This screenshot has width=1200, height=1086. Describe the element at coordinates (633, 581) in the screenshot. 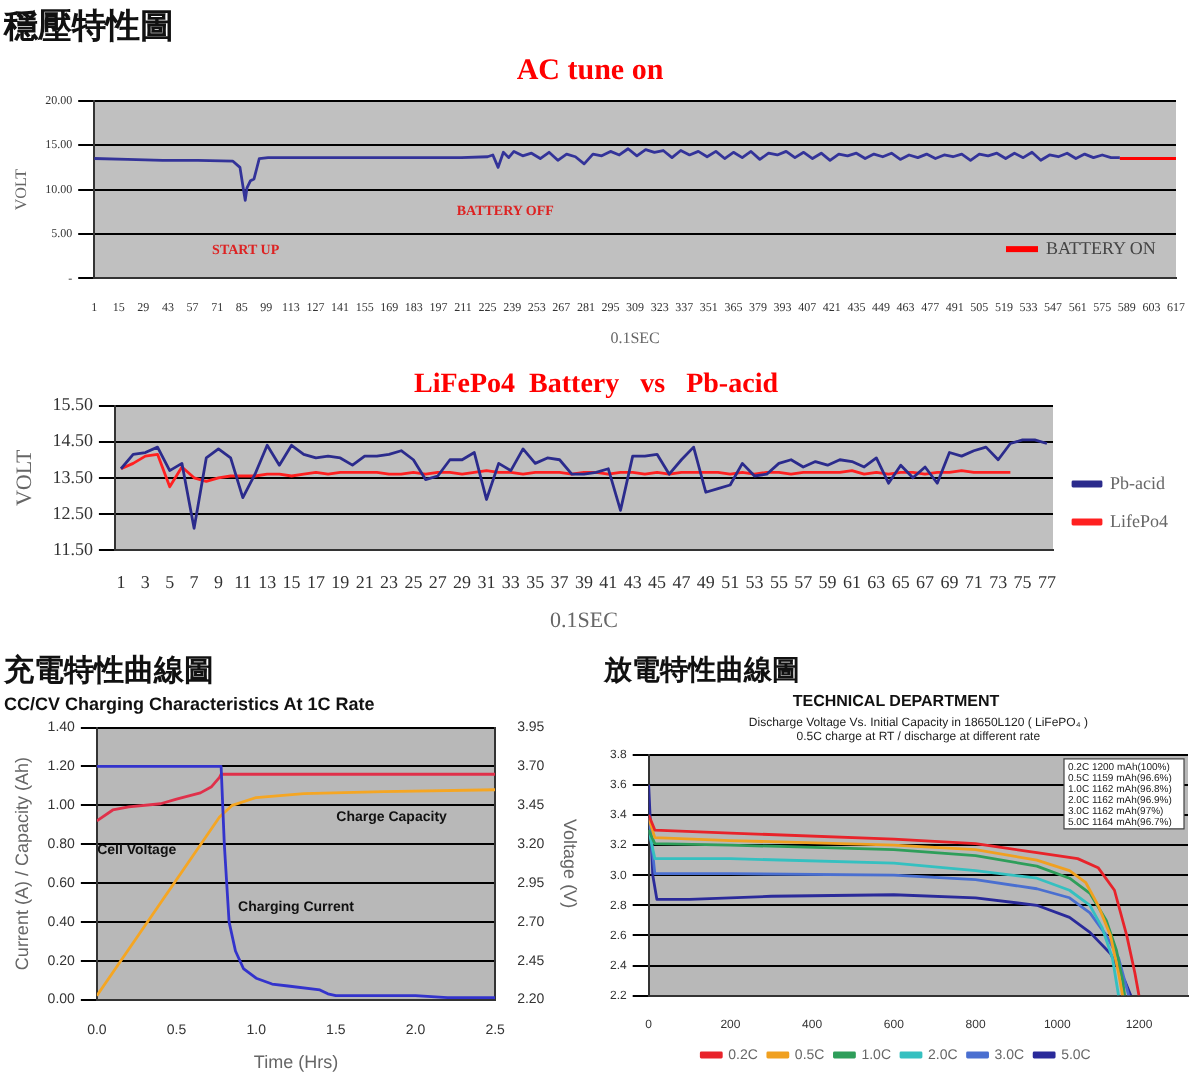

I see `x-tick-label: 43` at that location.